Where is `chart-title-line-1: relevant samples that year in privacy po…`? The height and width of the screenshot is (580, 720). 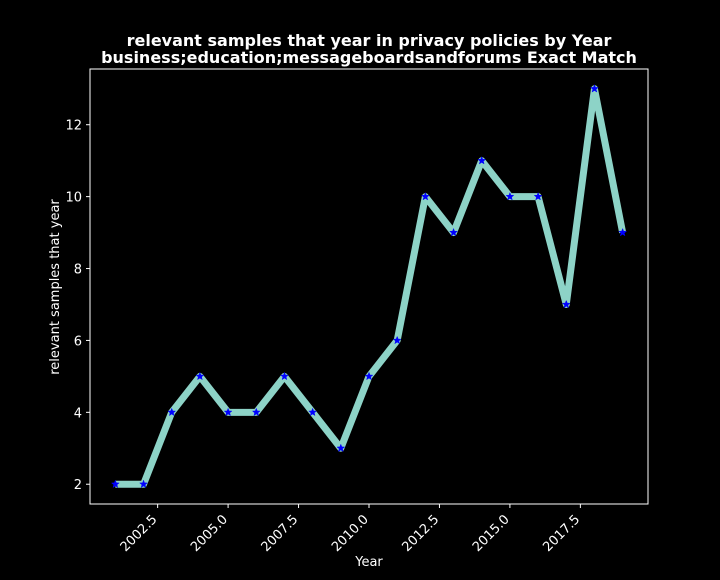 chart-title-line-1: relevant samples that year in privacy po… is located at coordinates (369, 40).